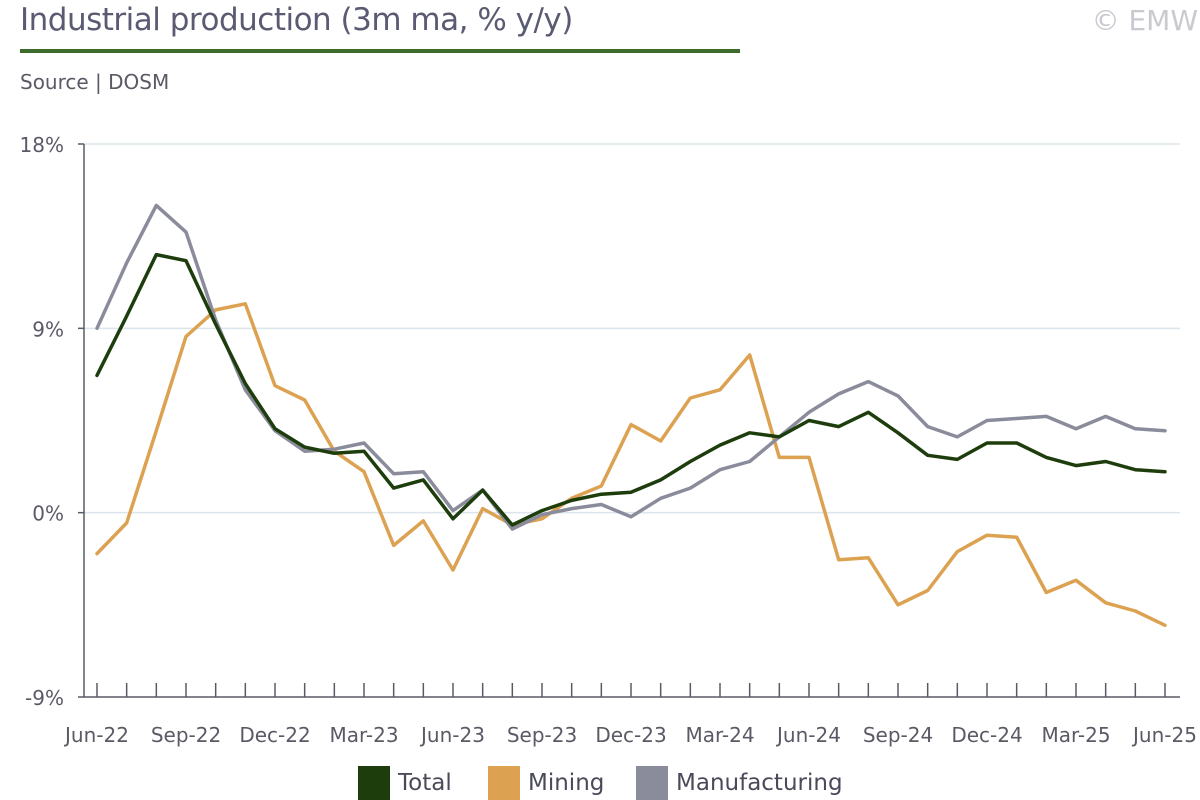 This screenshot has width=1200, height=800. What do you see at coordinates (186, 735) in the screenshot?
I see `x-tick-label: Sep-22` at bounding box center [186, 735].